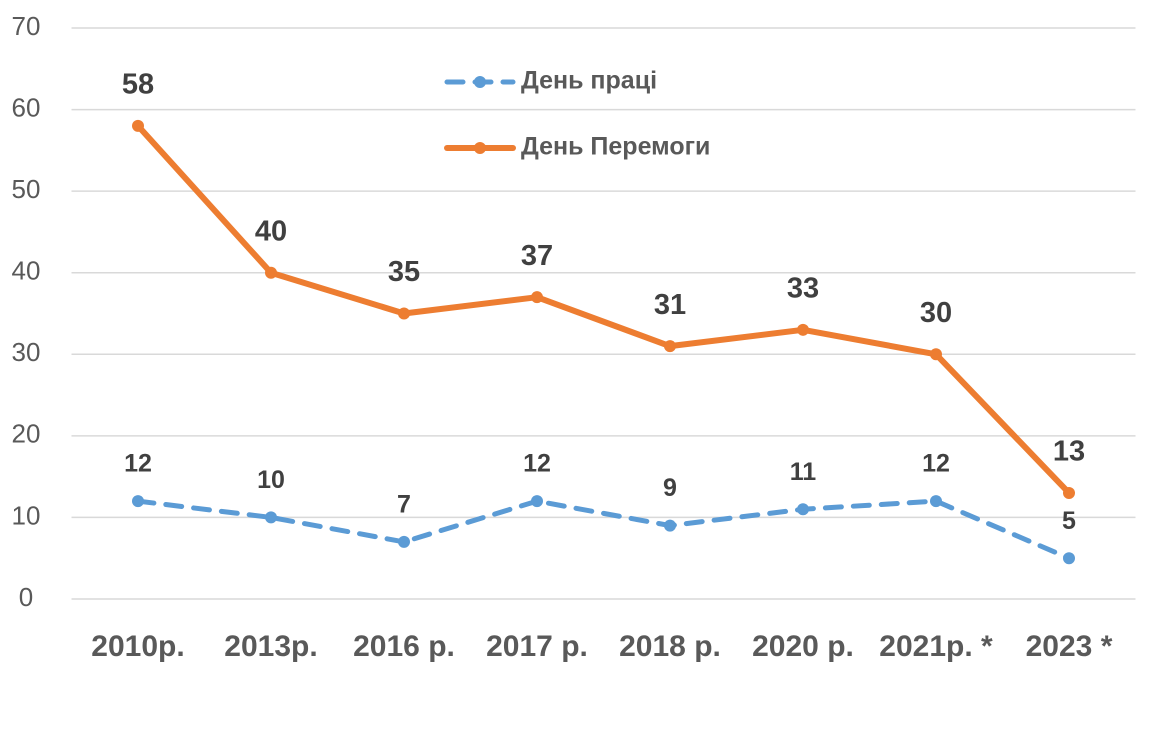  I want to click on data-label: 7, so click(404, 505).